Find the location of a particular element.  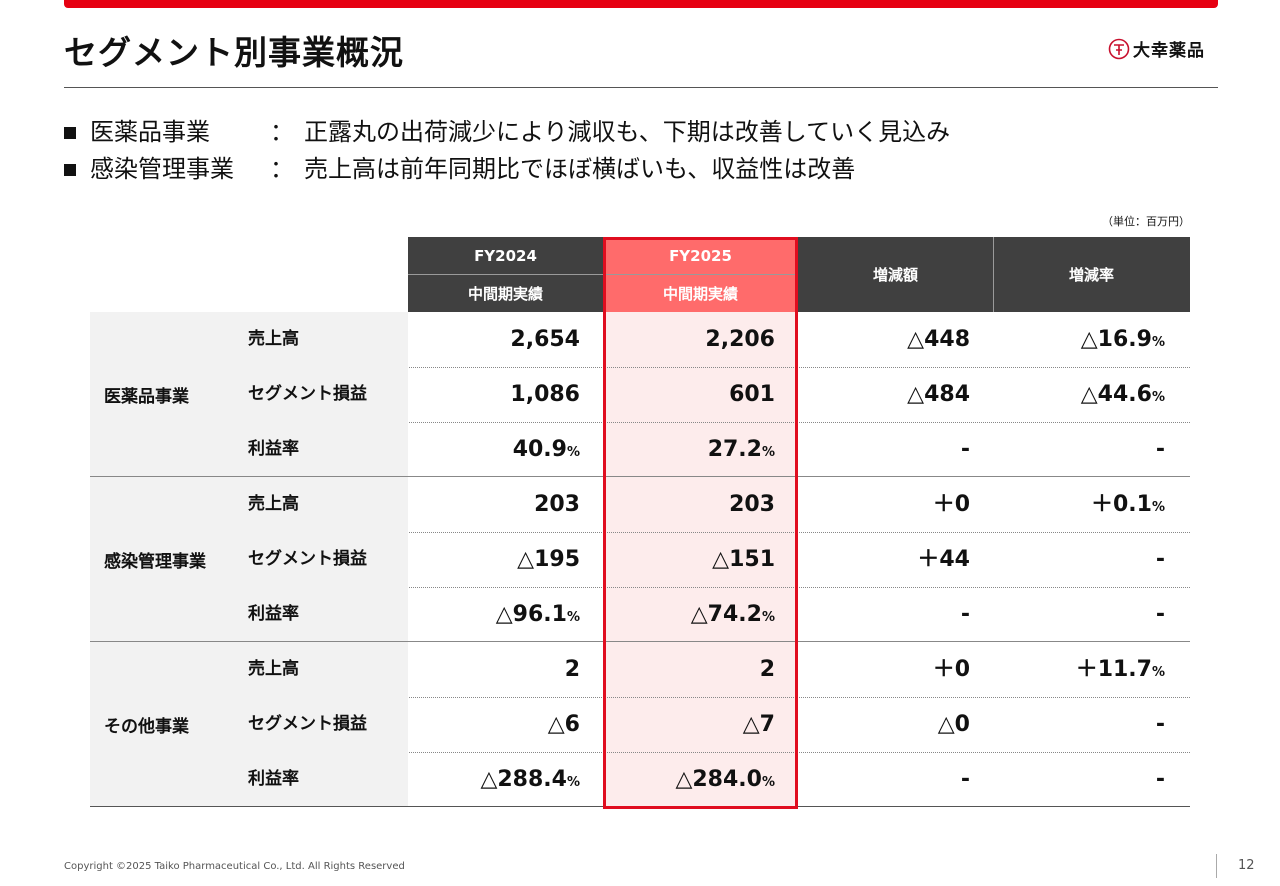

segment-name: その他事業 is located at coordinates (161, 724).